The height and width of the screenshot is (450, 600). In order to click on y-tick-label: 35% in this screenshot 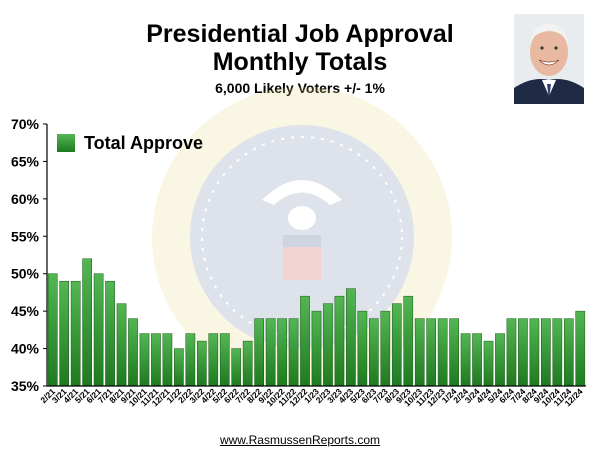, I will do `click(25, 386)`.